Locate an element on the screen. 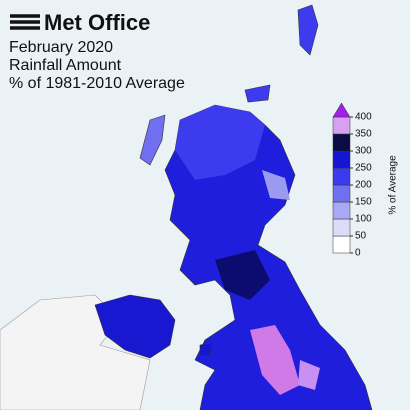 Image resolution: width=410 pixels, height=415 pixels. title-line: February 2020 is located at coordinates (61, 47).